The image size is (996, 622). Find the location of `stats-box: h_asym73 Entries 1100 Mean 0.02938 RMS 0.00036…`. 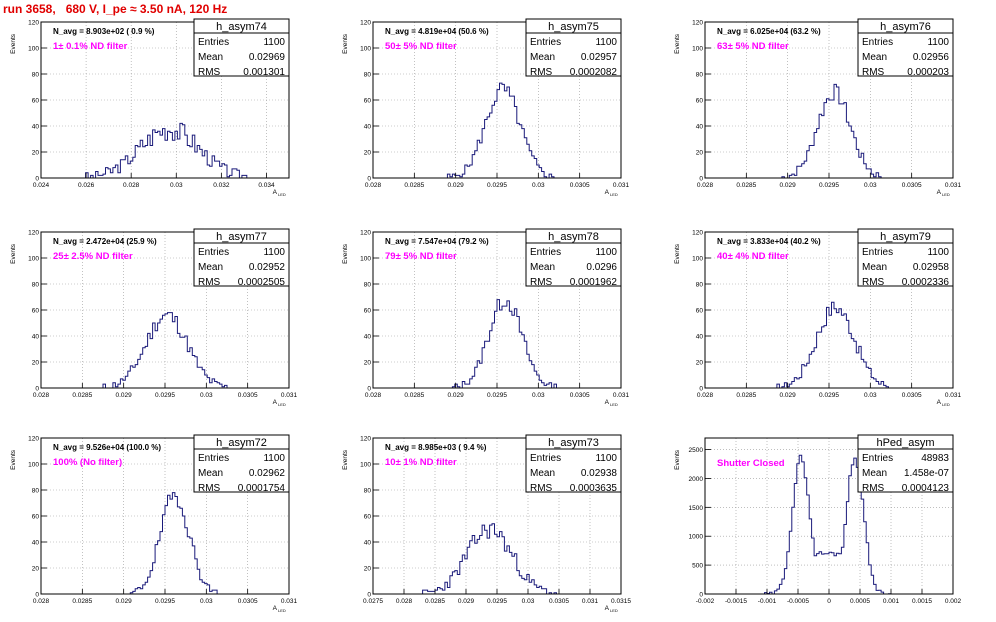

stats-box: h_asym73 Entries 1100 Mean 0.02938 RMS 0.00036… is located at coordinates (573, 464).